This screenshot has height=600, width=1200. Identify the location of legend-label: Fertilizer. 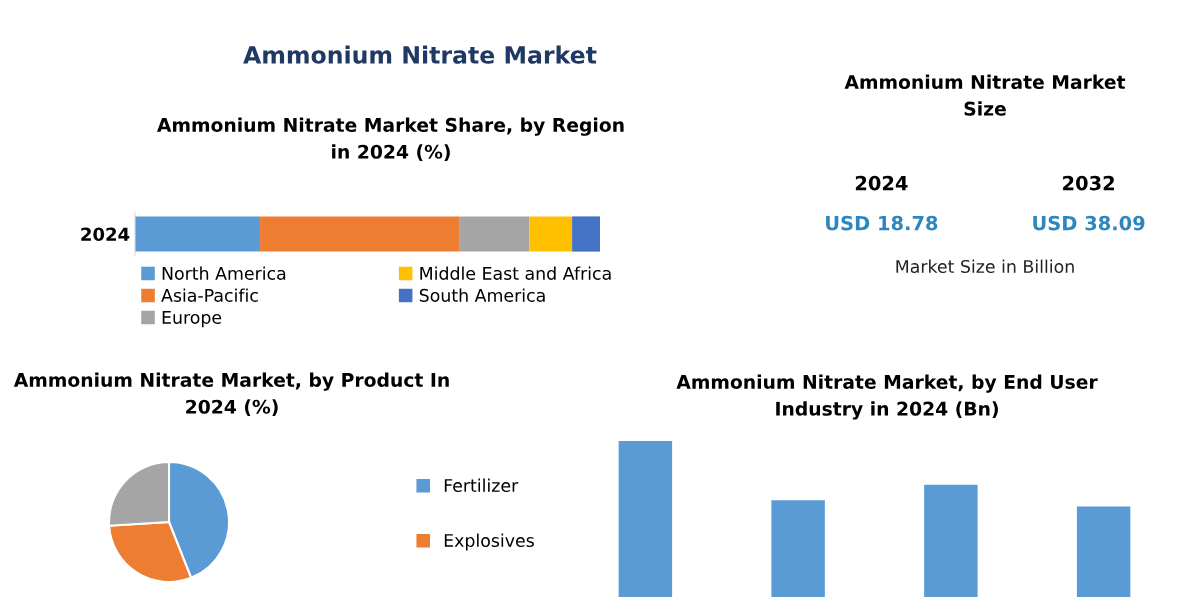
(481, 485).